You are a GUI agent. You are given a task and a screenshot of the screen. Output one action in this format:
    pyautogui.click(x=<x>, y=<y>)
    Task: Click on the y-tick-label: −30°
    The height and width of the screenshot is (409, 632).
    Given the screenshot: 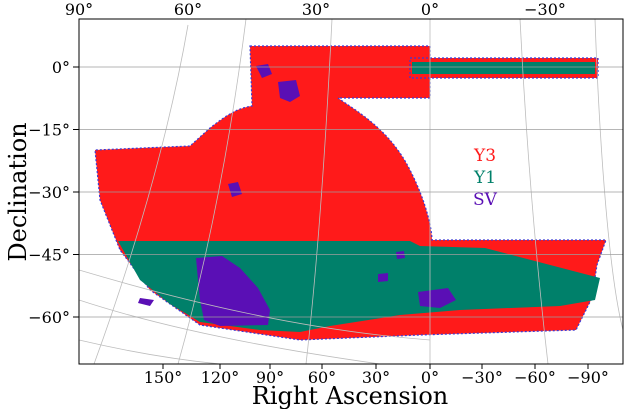 What is the action you would take?
    pyautogui.click(x=49, y=192)
    